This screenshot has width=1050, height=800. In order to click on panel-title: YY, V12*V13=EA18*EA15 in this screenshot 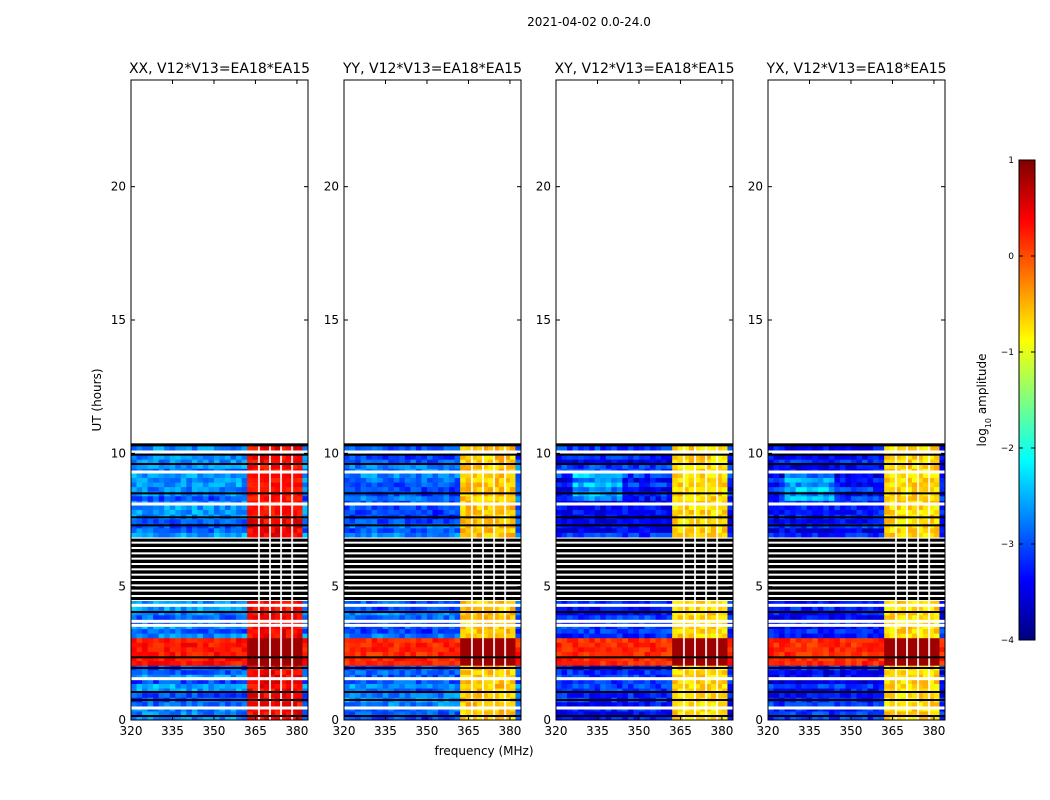, I will do `click(432, 69)`.